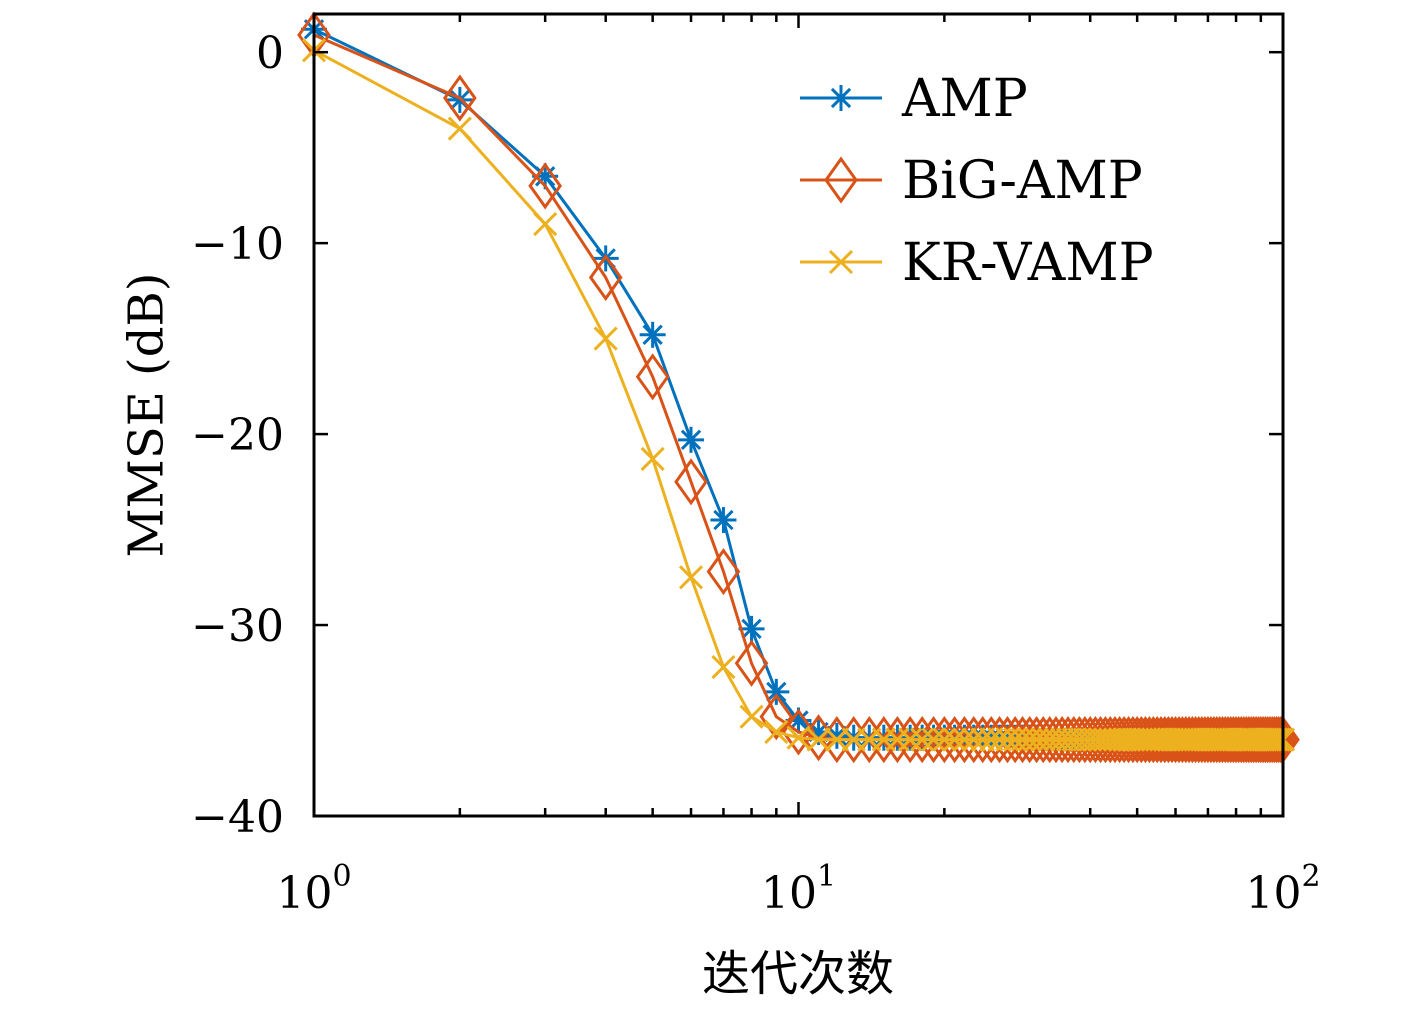 The image size is (1417, 1016). I want to click on x-tick-labels: 10⁰ 10¹ 10², so click(798, 889).